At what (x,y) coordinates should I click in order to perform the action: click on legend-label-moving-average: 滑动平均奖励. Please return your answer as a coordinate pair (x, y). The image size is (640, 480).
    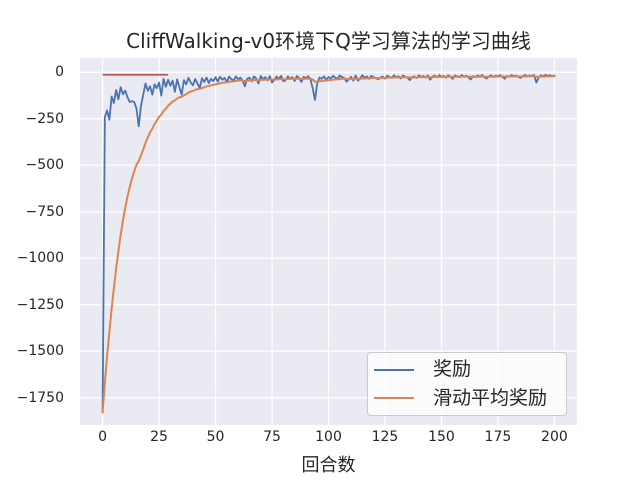
    Looking at the image, I should click on (490, 397).